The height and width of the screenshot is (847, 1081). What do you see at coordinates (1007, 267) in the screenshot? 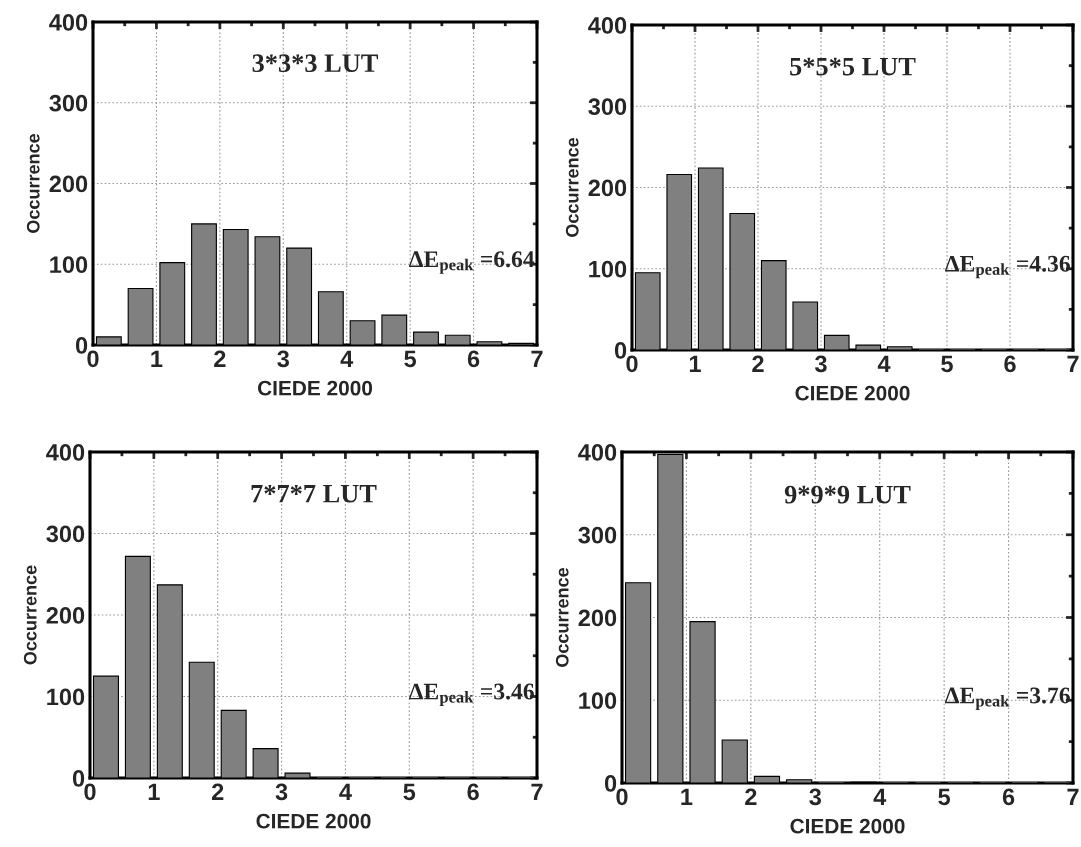
I see `annotation: ΔE$_{peak}$ =4.36` at bounding box center [1007, 267].